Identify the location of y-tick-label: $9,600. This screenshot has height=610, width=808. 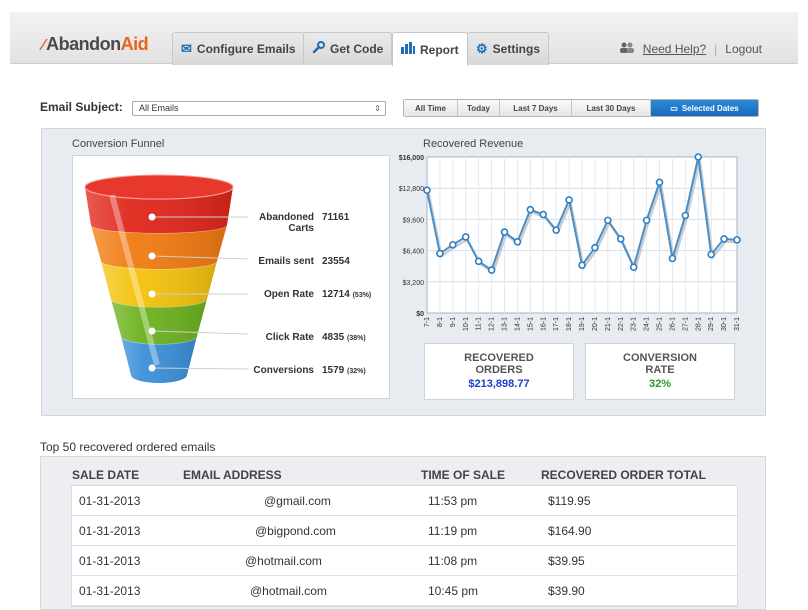
(414, 220).